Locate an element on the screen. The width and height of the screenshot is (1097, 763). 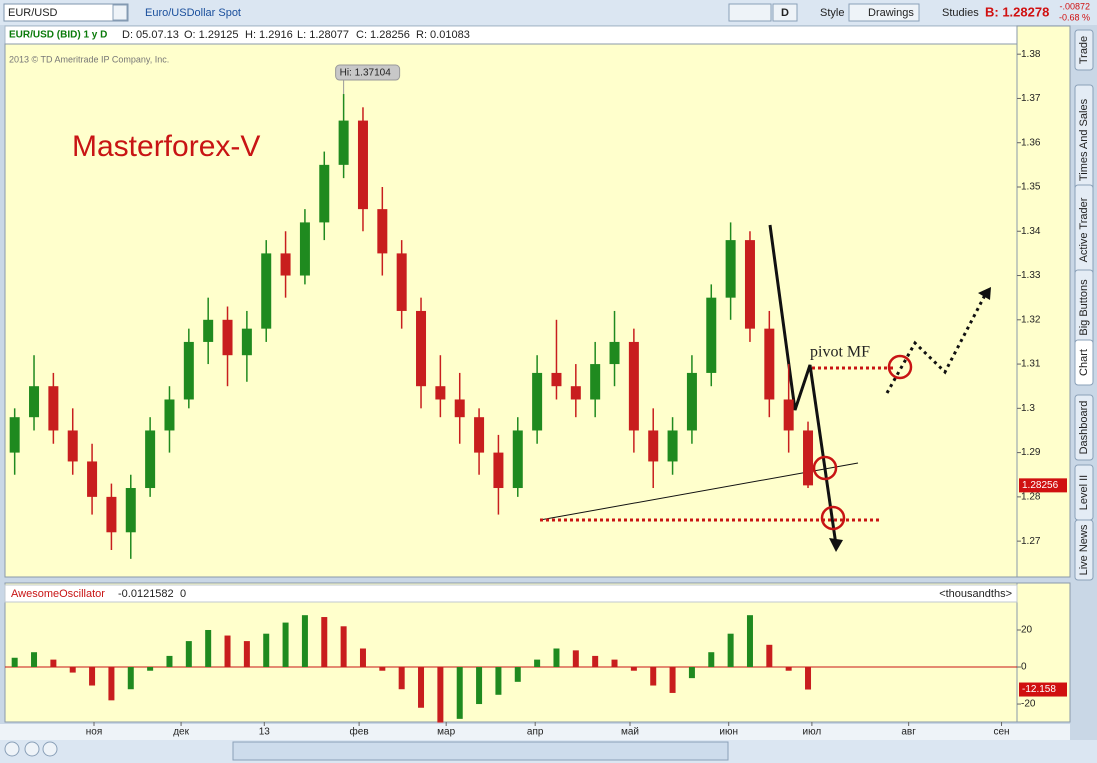
x-tick-label: мар is located at coordinates (446, 732).